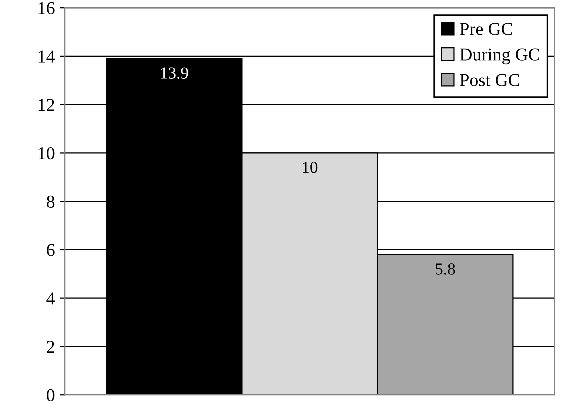 Image resolution: width=561 pixels, height=404 pixels. Describe the element at coordinates (46, 153) in the screenshot. I see `y-tick-label: 10` at that location.